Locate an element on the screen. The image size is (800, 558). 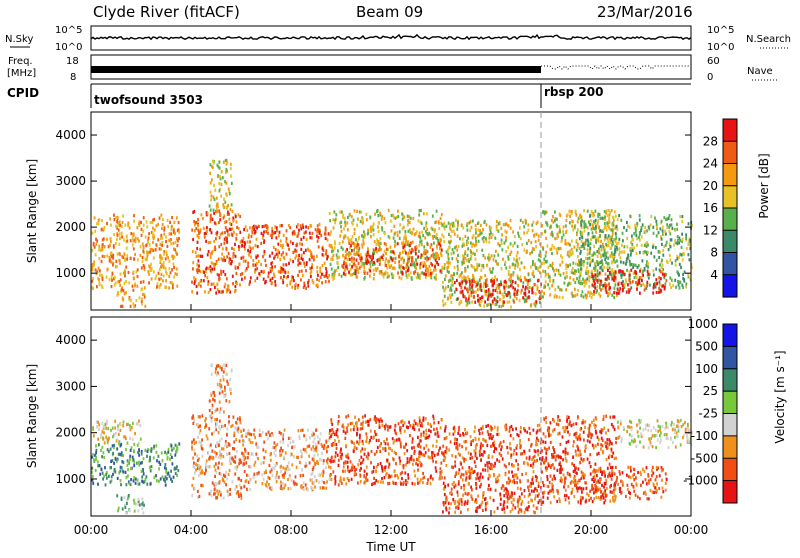
colorbar-swatch is located at coordinates (730, 152).